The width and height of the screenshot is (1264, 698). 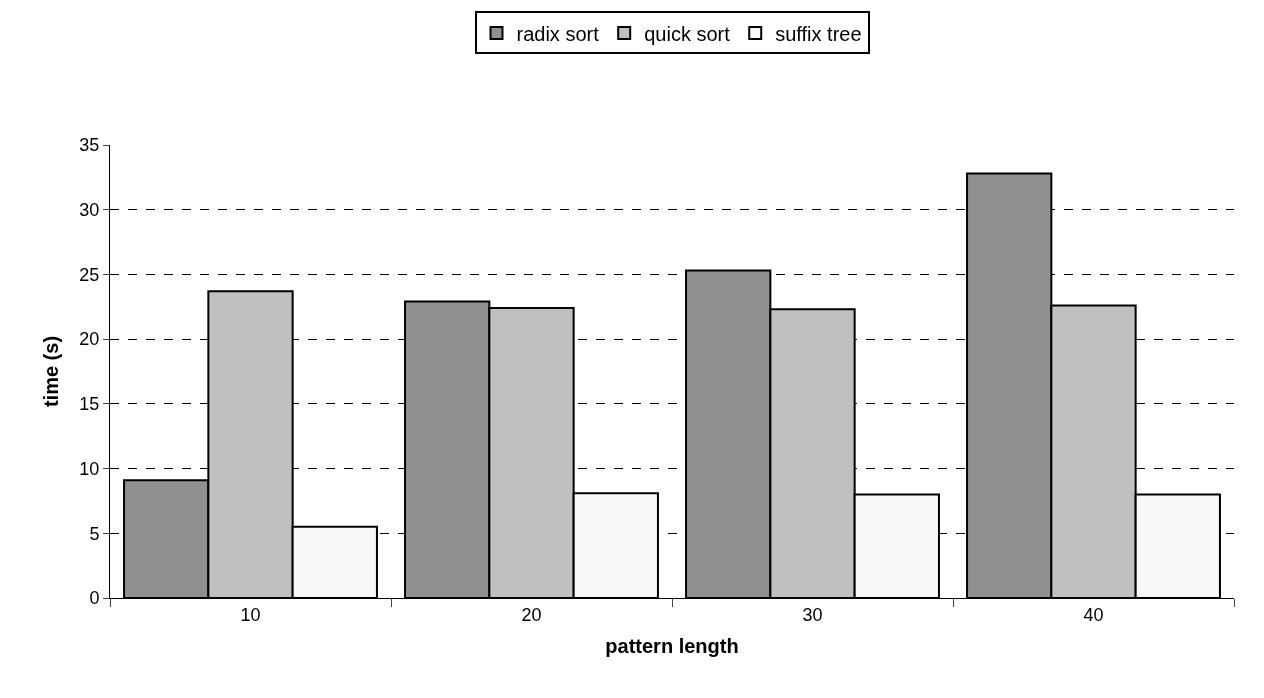 What do you see at coordinates (89, 274) in the screenshot?
I see `y-tick-label: 25` at bounding box center [89, 274].